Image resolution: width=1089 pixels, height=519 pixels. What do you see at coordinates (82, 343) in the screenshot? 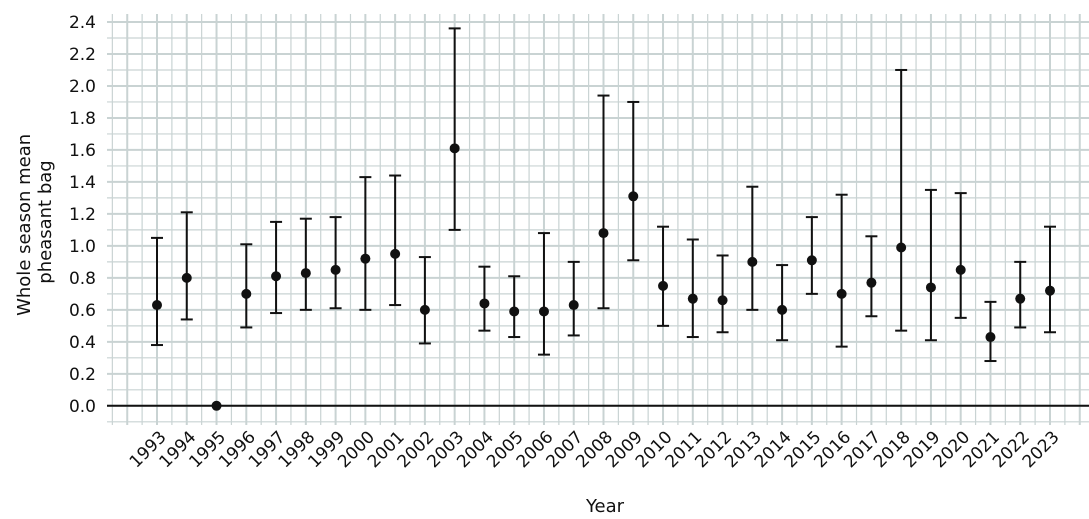
I see `y-tick-label: 0.4` at bounding box center [82, 343].